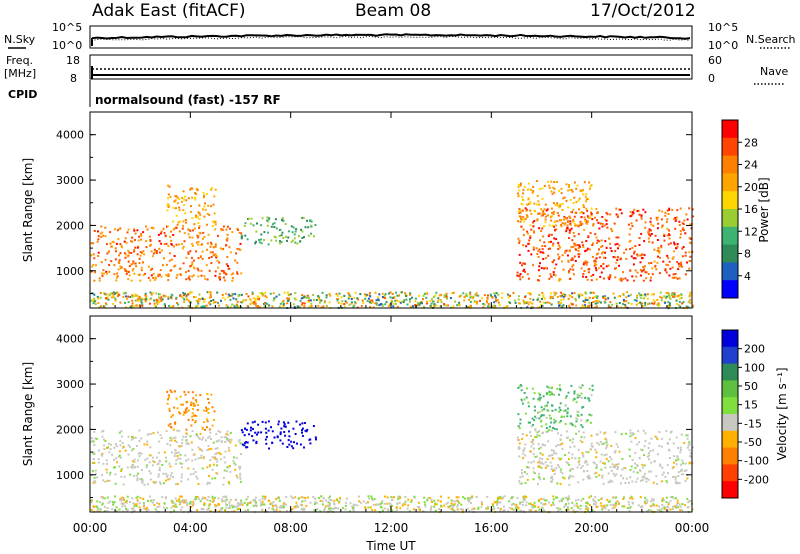 The width and height of the screenshot is (800, 554). I want to click on velocity-colorbar-tick-label: -50, so click(753, 442).